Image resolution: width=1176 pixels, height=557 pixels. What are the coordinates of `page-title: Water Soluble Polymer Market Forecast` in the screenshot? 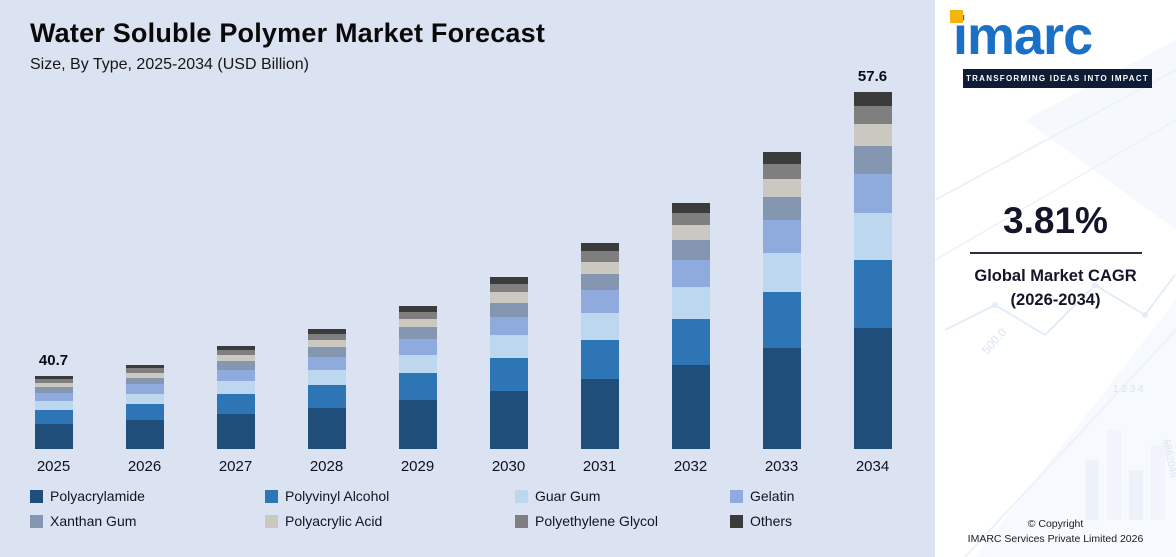 It's located at (288, 33).